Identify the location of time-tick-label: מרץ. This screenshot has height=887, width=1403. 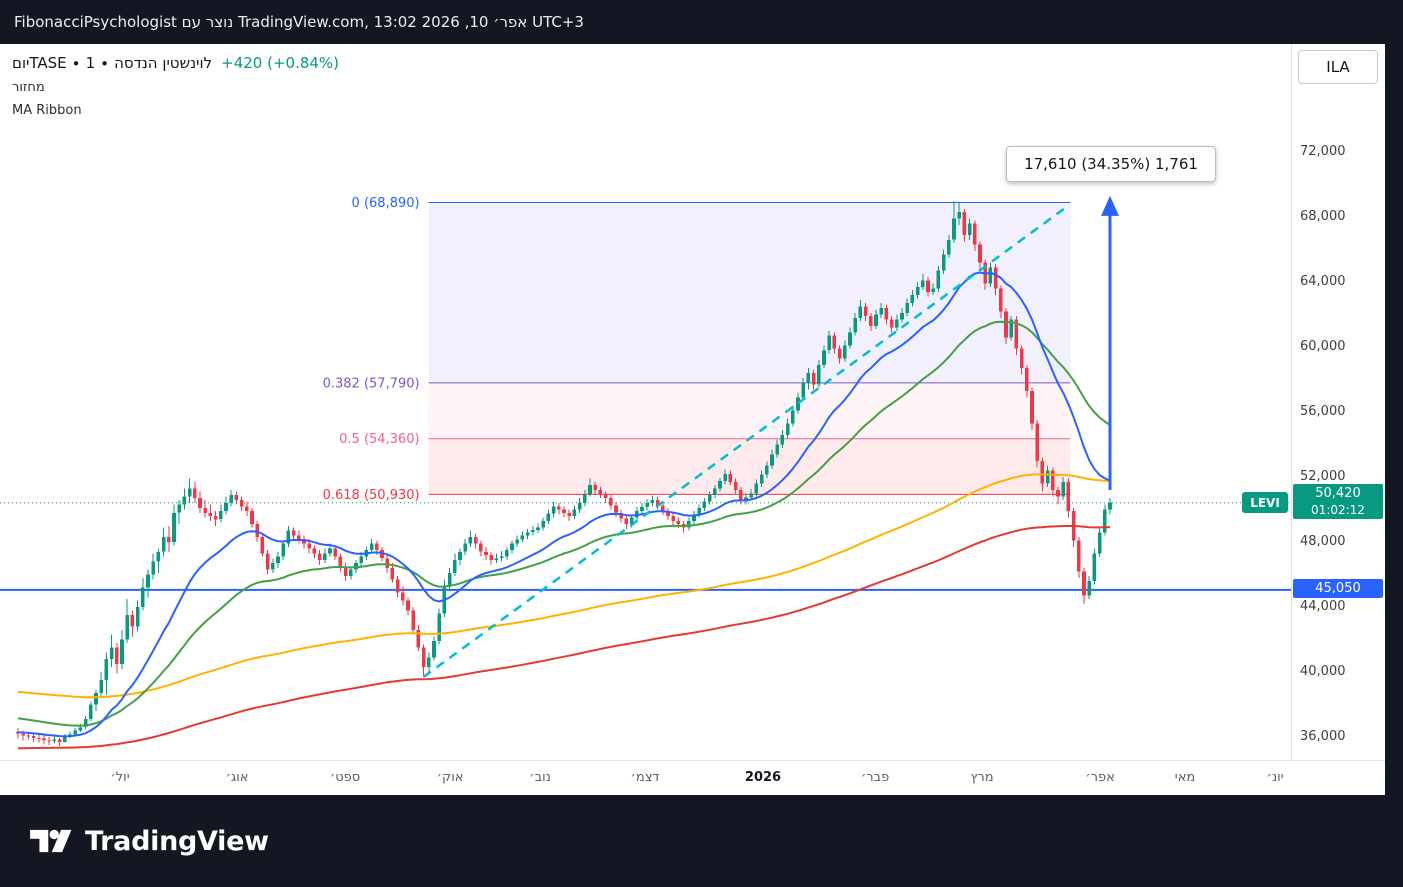
(982, 777).